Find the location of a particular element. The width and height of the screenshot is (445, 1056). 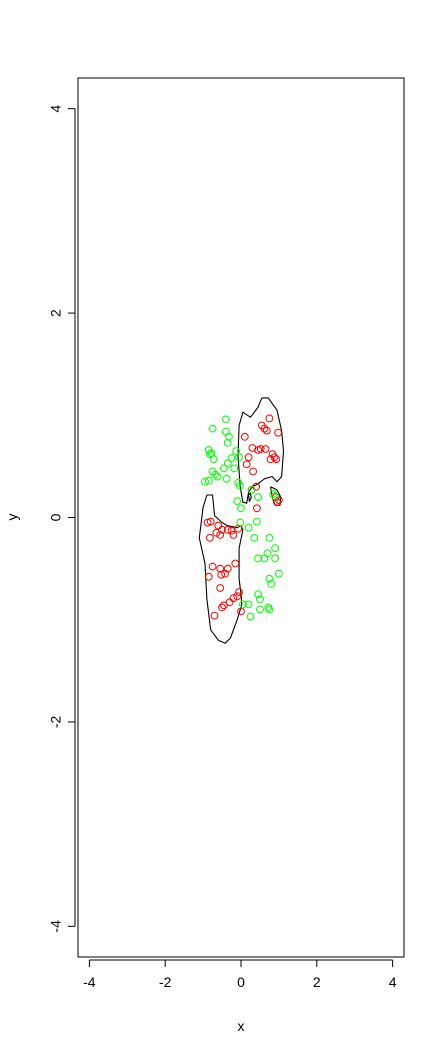

data-points is located at coordinates (242, 517).